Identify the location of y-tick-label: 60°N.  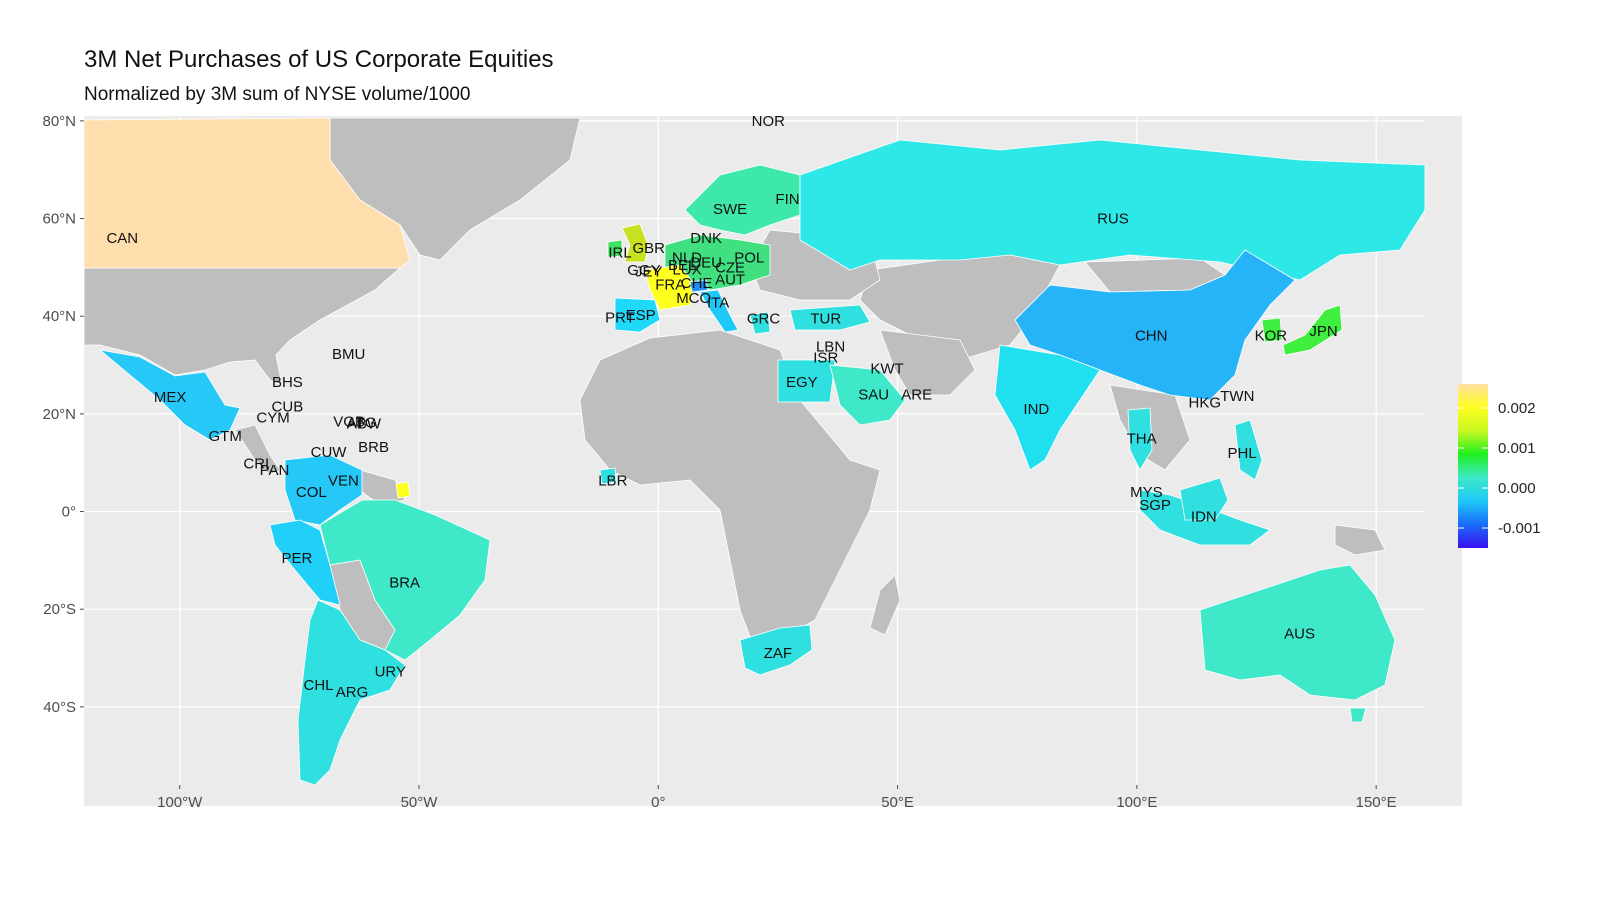
(59, 219).